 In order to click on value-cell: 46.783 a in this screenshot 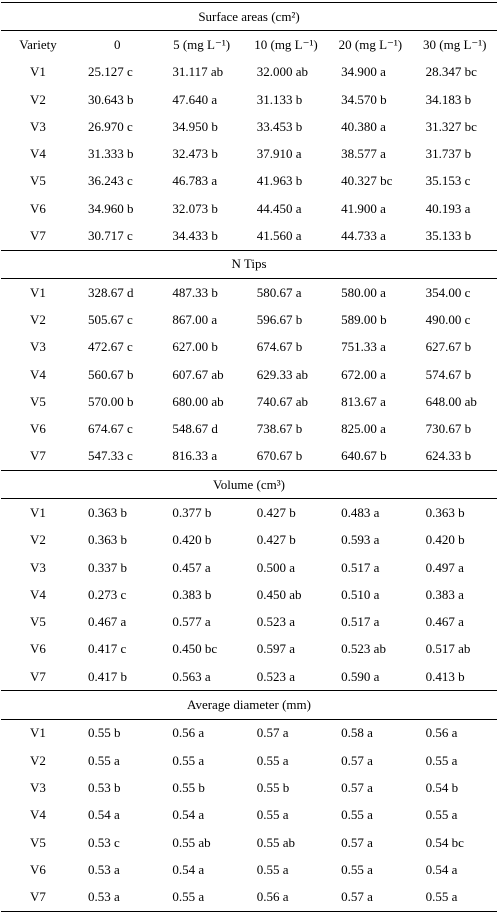, I will do `click(195, 181)`.